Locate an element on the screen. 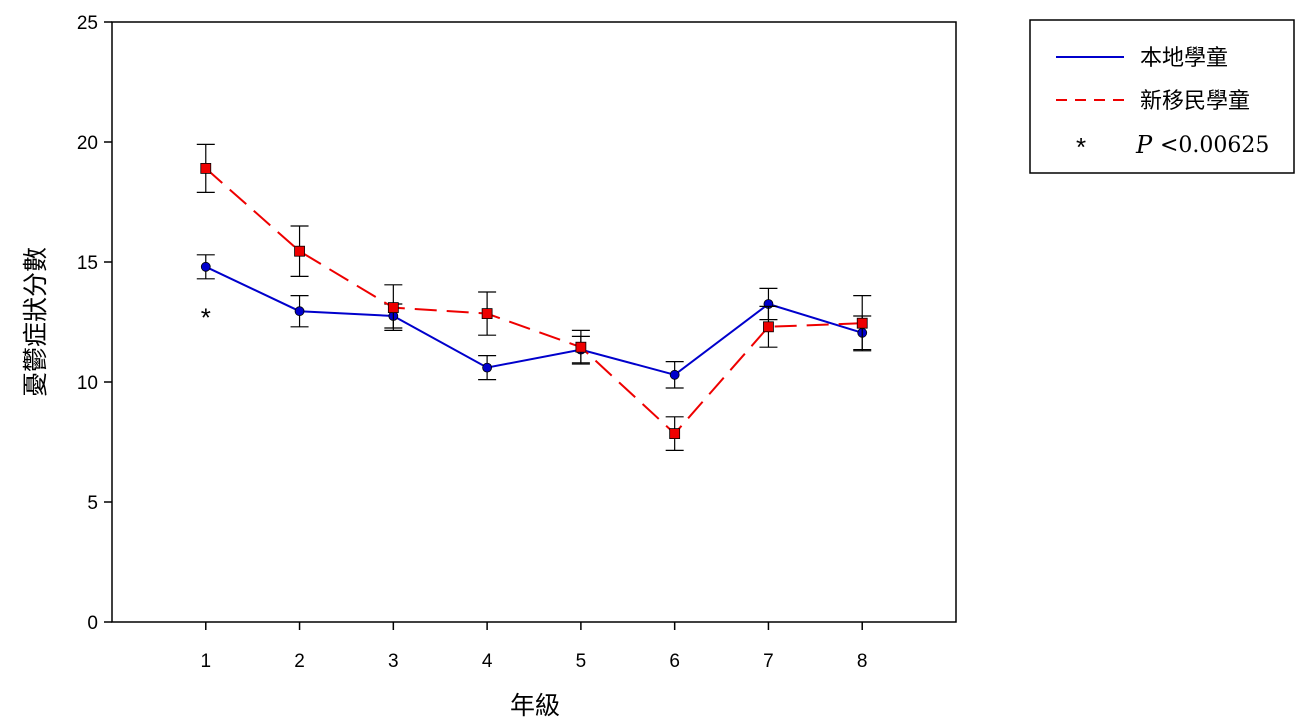 The height and width of the screenshot is (726, 1314). x-tick-label: 7 is located at coordinates (768, 661).